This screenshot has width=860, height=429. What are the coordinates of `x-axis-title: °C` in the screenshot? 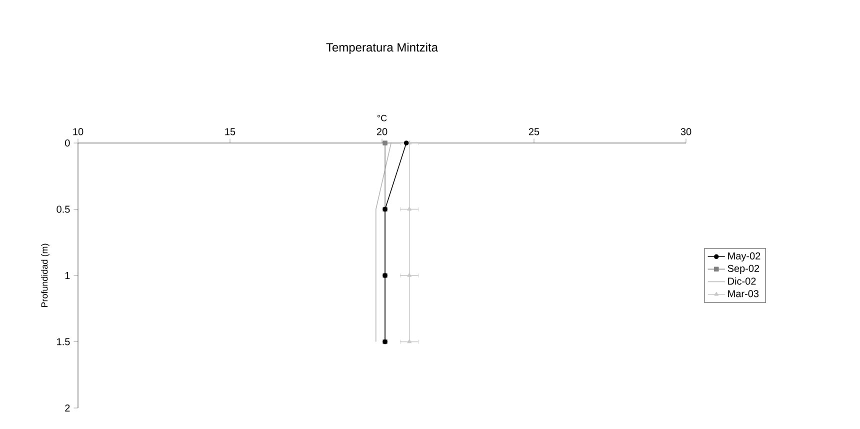 It's located at (382, 118).